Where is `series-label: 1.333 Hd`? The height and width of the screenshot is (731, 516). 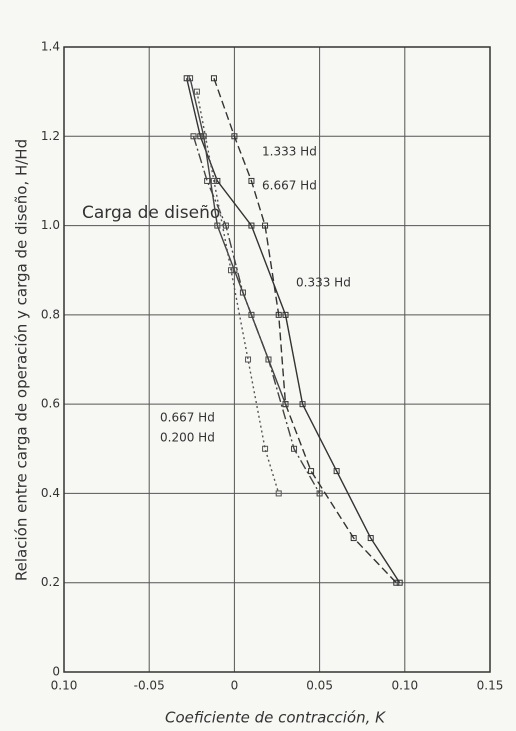 series-label: 1.333 Hd is located at coordinates (289, 152).